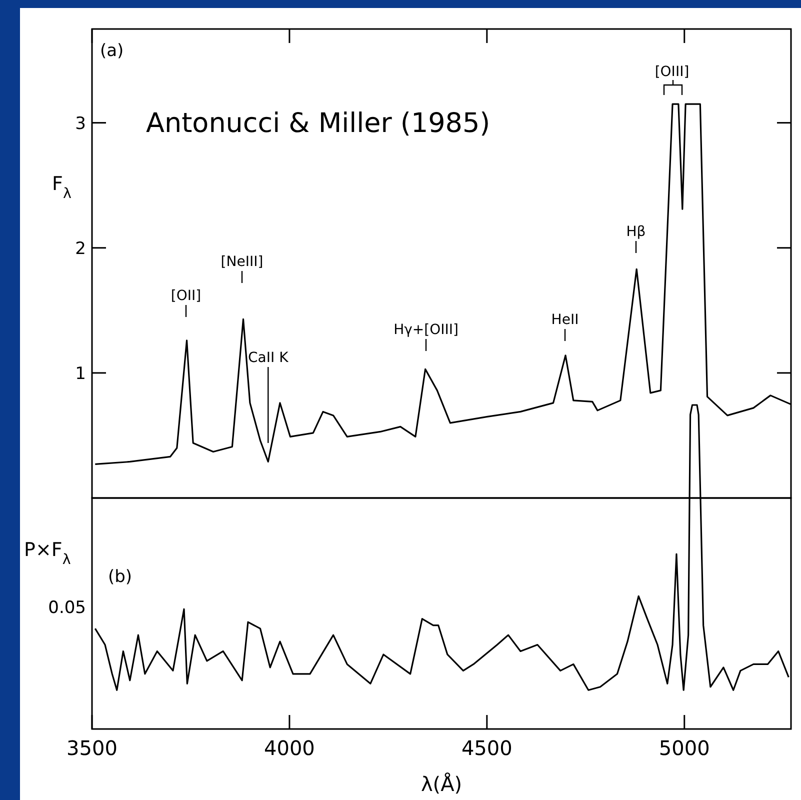 The height and width of the screenshot is (800, 801). What do you see at coordinates (636, 232) in the screenshot?
I see `annotation: Hβ` at bounding box center [636, 232].